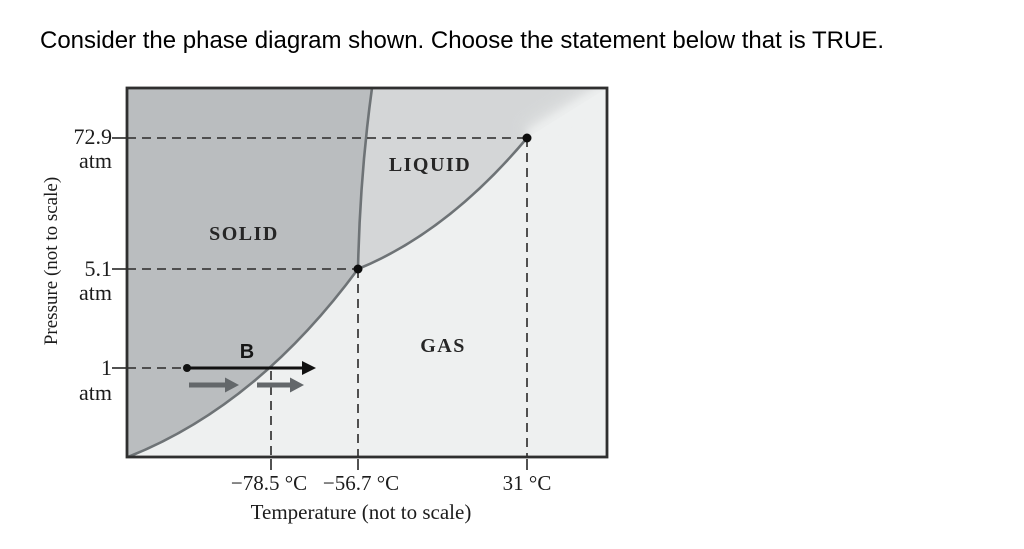 The height and width of the screenshot is (549, 1024). Describe the element at coordinates (280, 385) in the screenshot. I see `gray-arrow-gas-side` at that location.